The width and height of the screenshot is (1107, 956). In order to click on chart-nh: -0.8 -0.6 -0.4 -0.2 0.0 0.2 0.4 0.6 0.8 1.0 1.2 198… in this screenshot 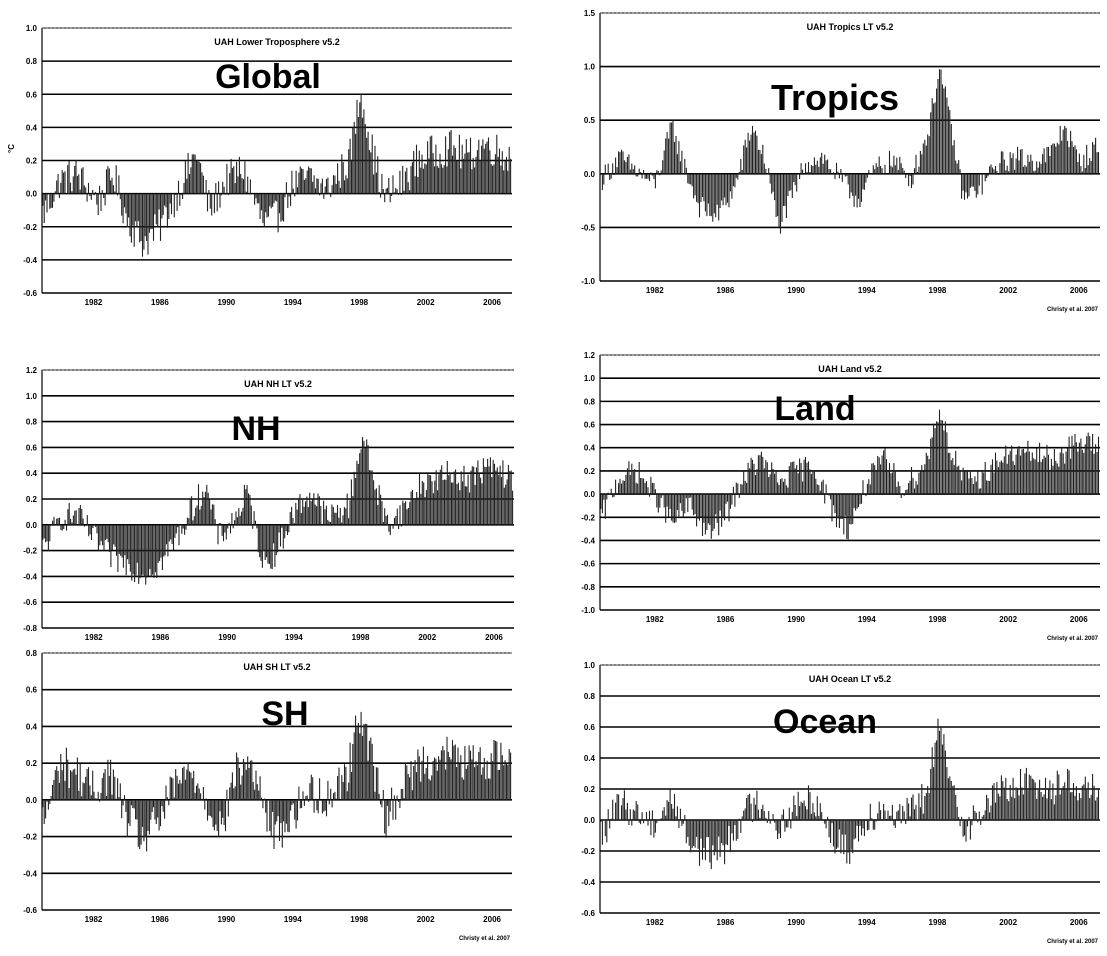, I will do `click(268, 504)`.